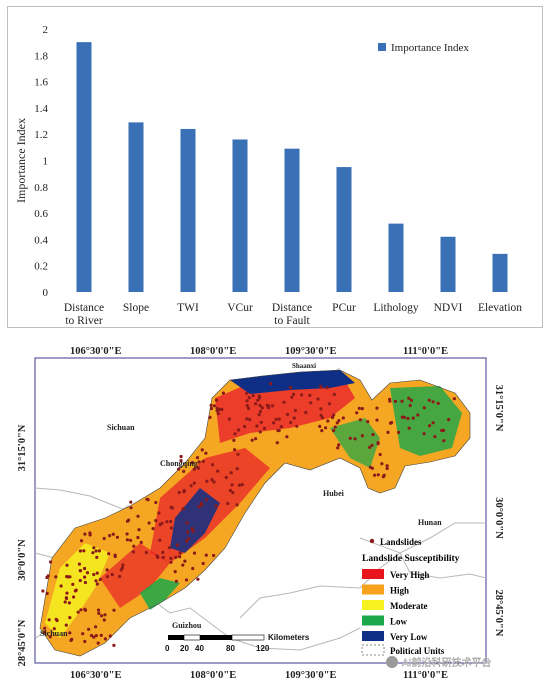 This screenshot has height=688, width=550. I want to click on lon-label-bottom-4: 111°0'0"E, so click(425, 675).